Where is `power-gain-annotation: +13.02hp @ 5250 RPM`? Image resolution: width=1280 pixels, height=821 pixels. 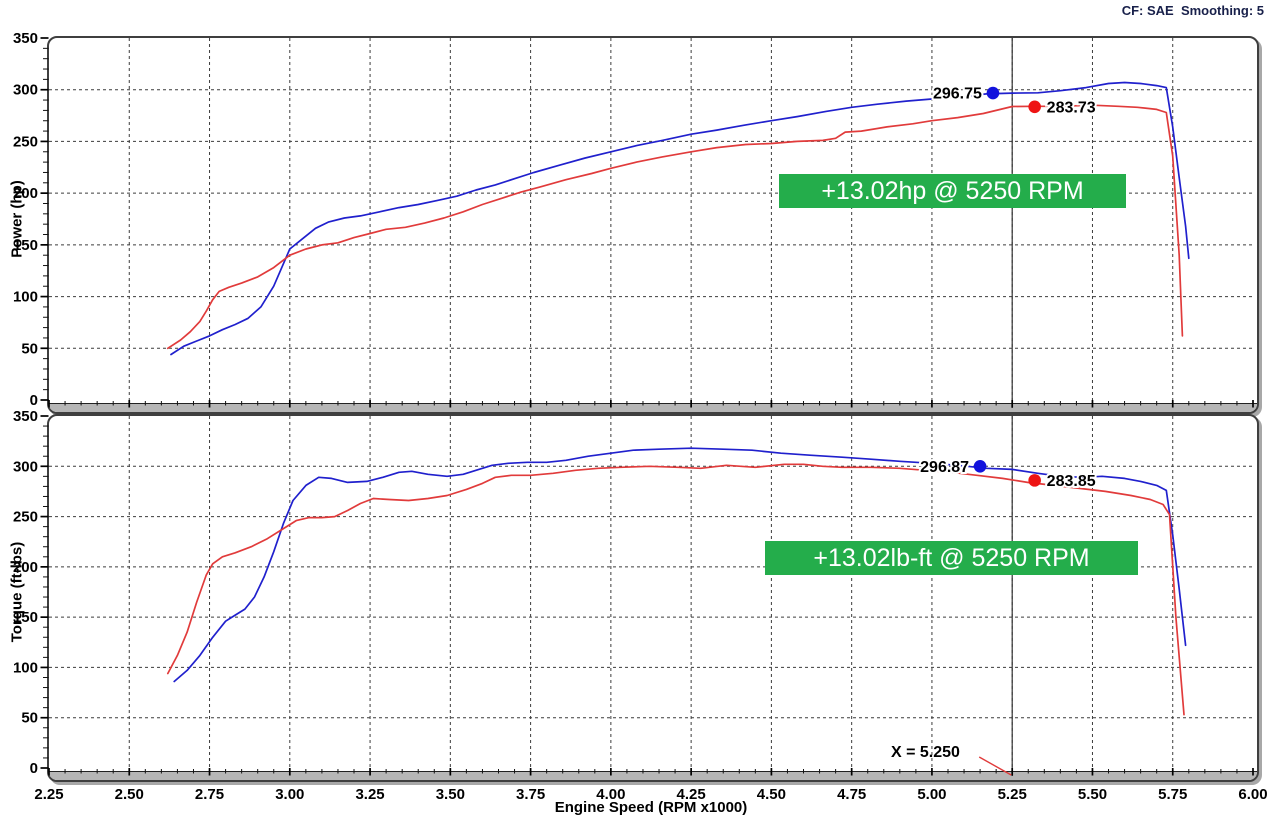 power-gain-annotation: +13.02hp @ 5250 RPM is located at coordinates (952, 191).